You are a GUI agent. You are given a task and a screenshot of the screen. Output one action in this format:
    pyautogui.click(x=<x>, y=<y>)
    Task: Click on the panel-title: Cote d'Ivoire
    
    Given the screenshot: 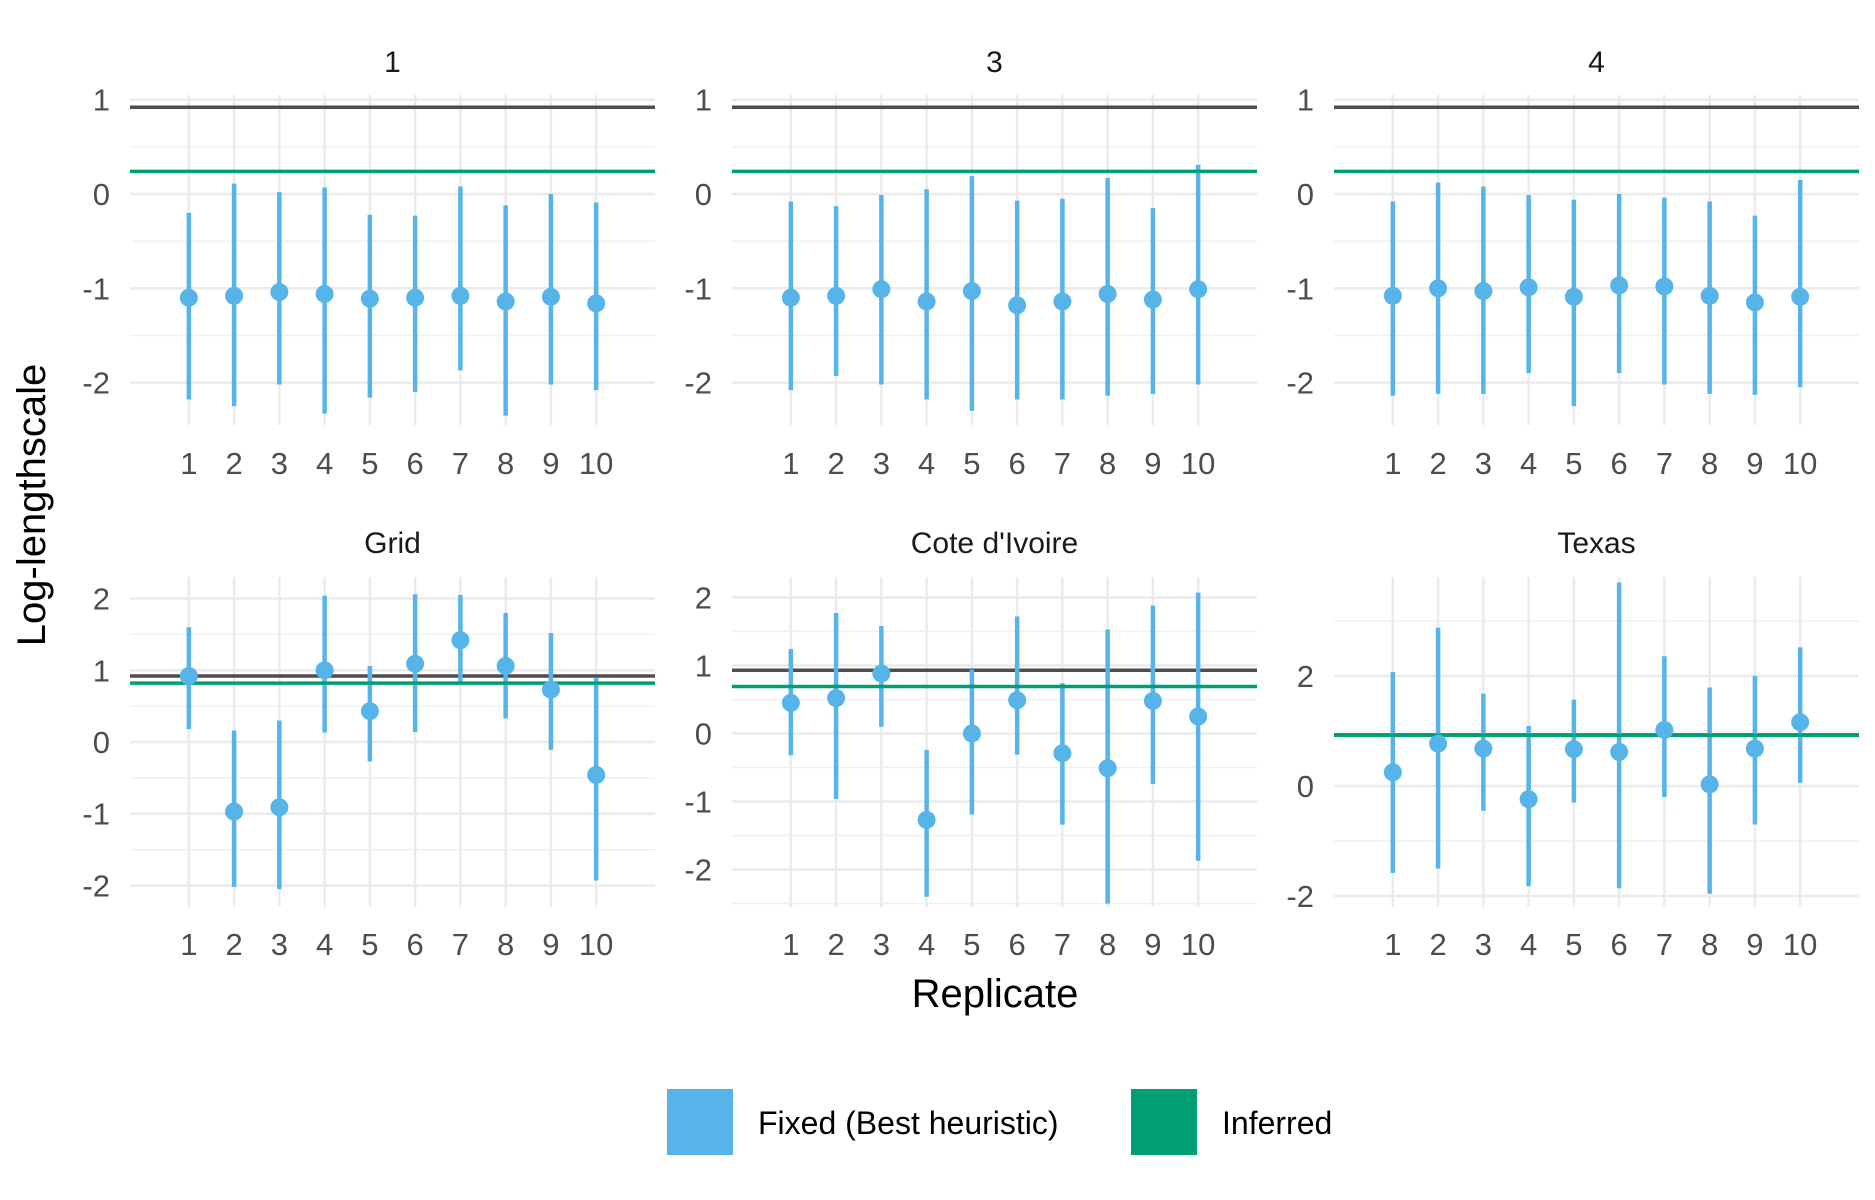 What is the action you would take?
    pyautogui.click(x=994, y=543)
    